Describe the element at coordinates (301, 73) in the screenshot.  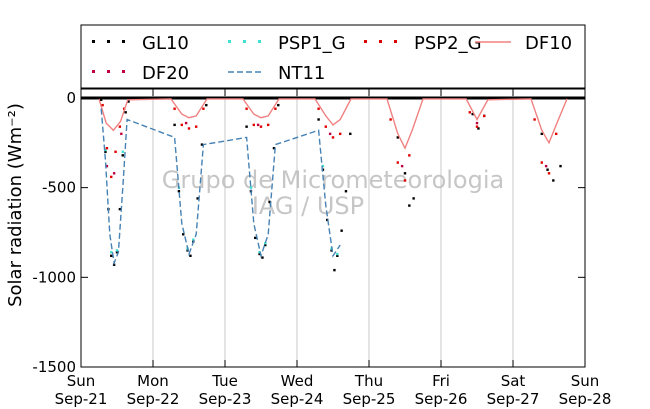
I see `legend-label: NT11` at that location.